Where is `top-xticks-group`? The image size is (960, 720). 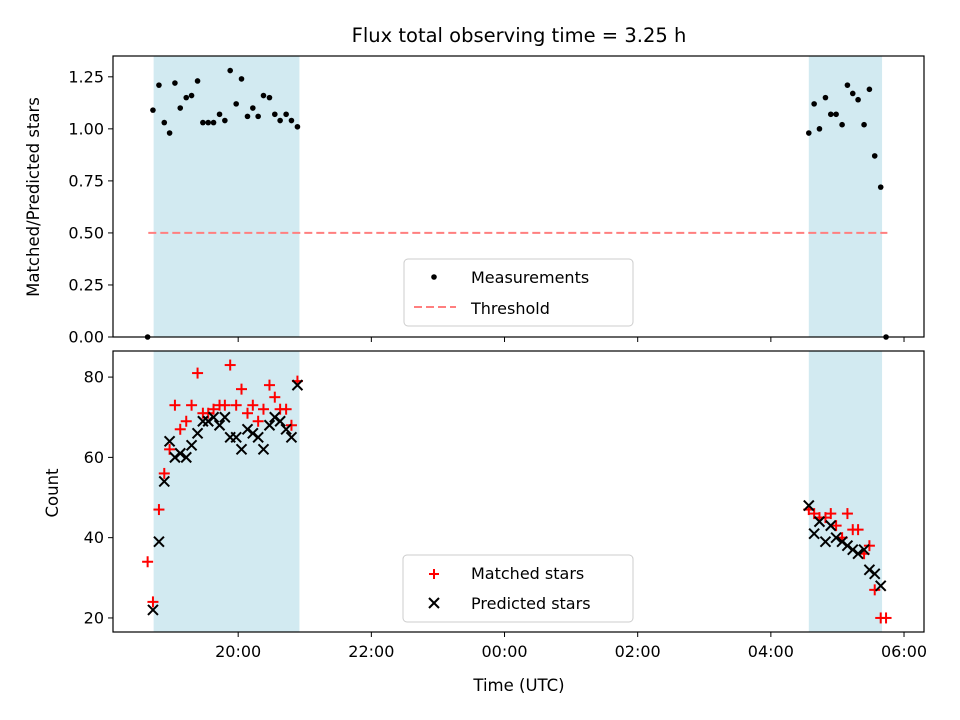 top-xticks-group is located at coordinates (571, 339).